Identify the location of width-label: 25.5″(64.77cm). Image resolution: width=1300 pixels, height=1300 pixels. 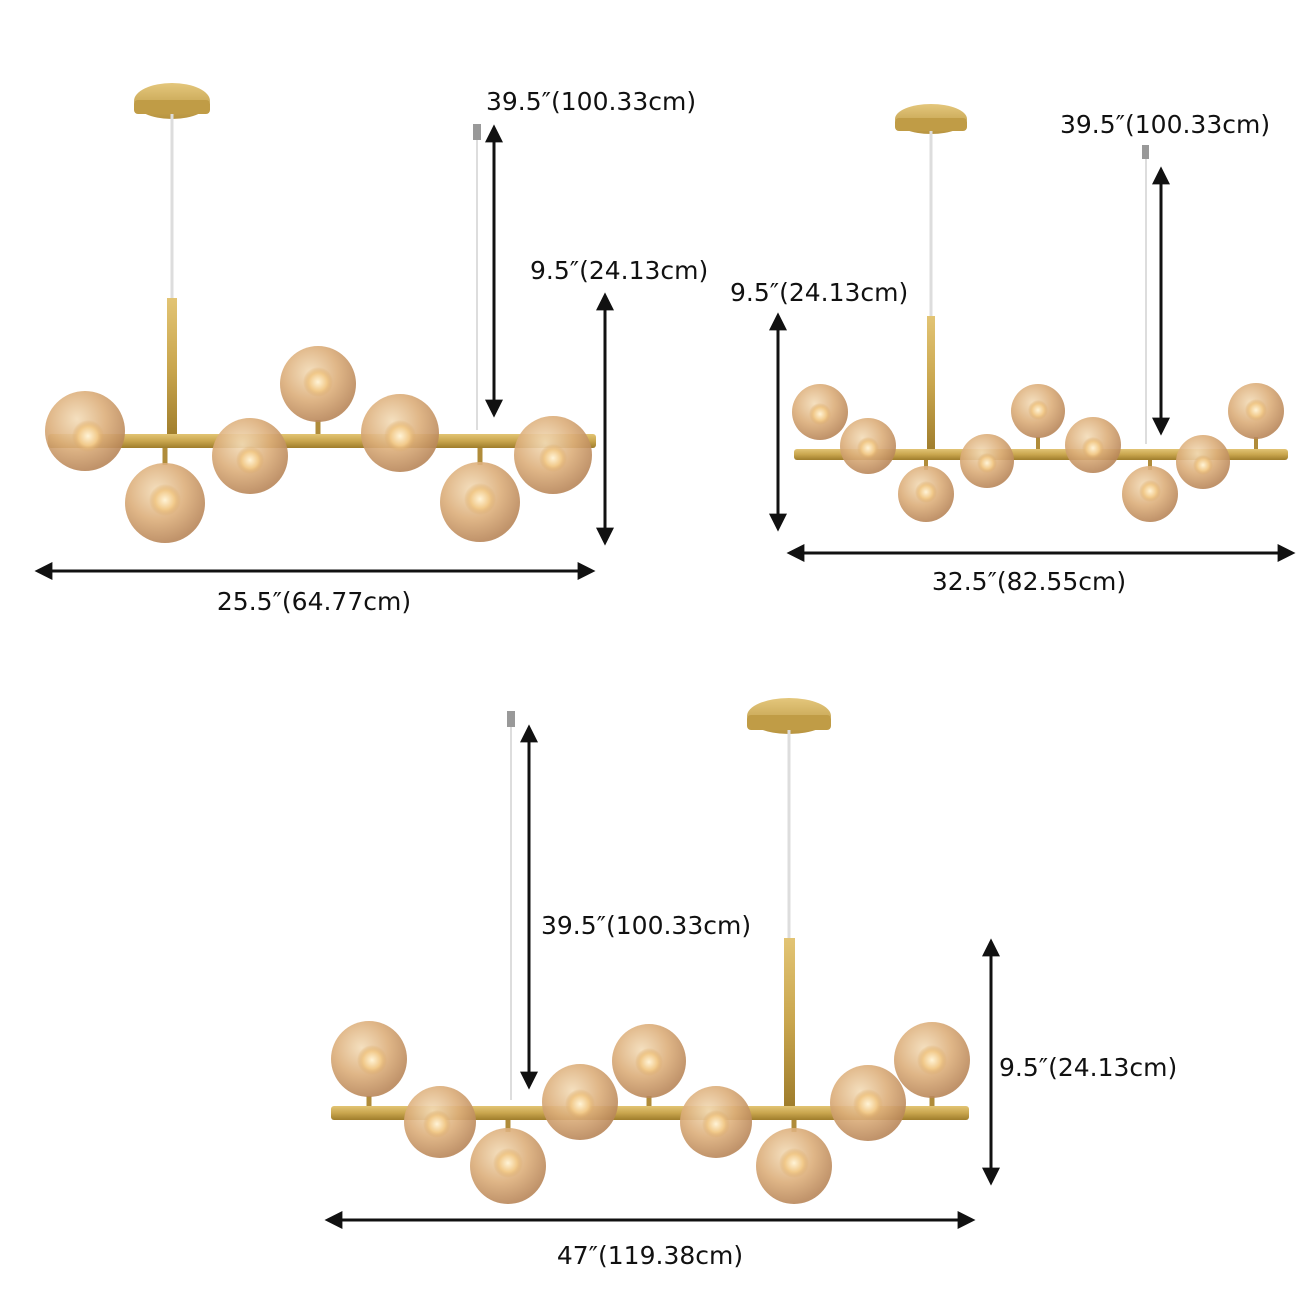
(314, 601).